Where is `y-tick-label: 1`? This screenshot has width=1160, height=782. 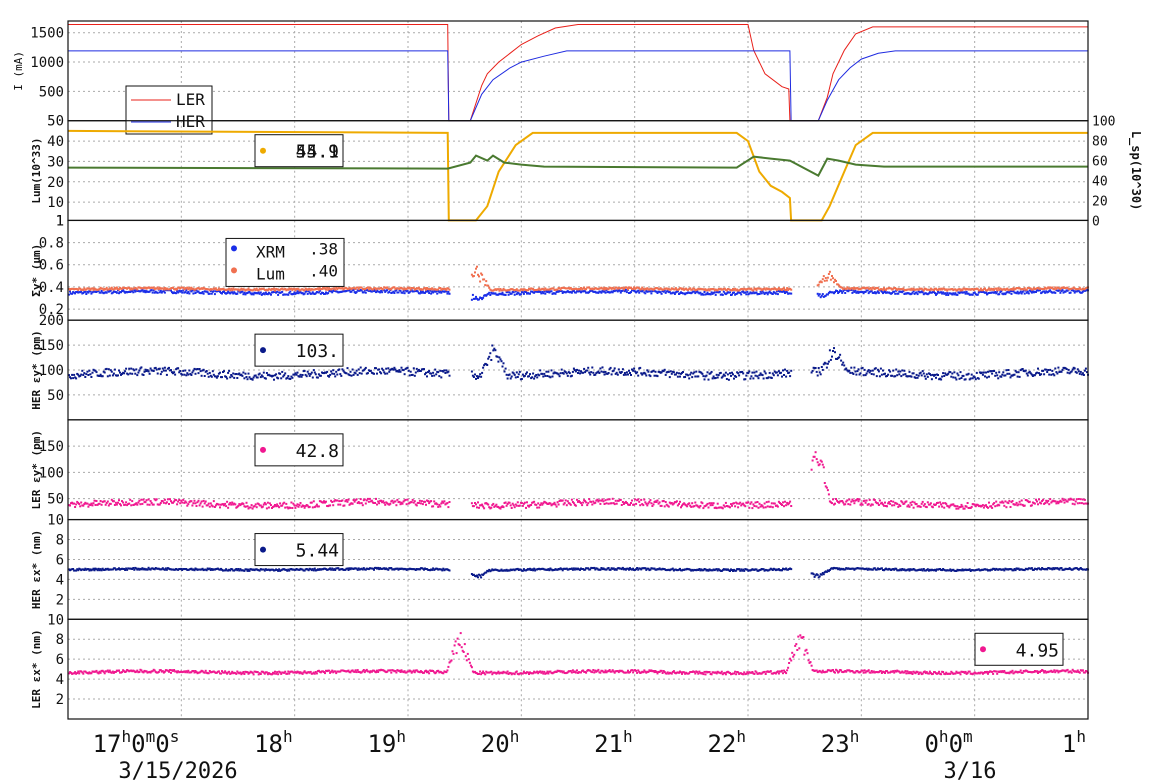
y-tick-label: 1 is located at coordinates (60, 221).